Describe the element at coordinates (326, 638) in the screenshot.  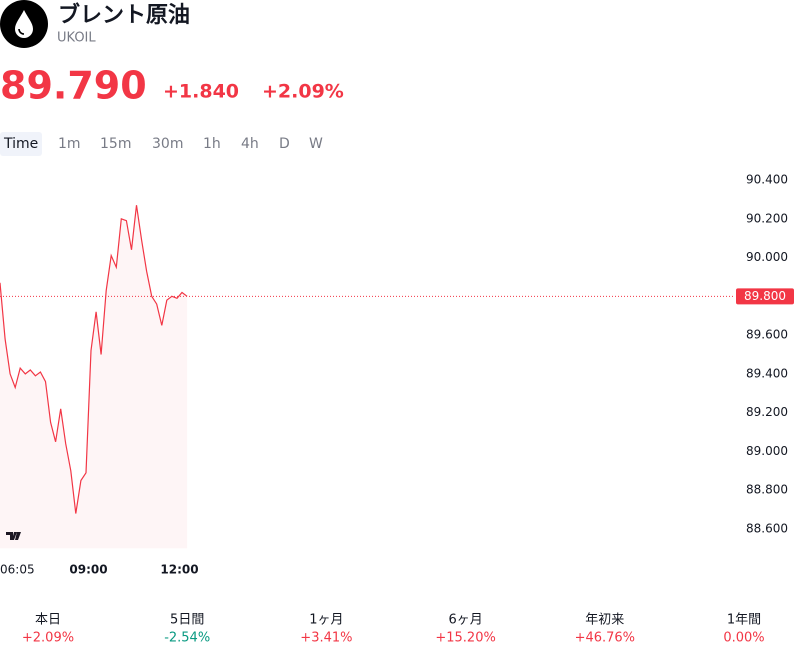
I see `performance-value: +3.41%` at that location.